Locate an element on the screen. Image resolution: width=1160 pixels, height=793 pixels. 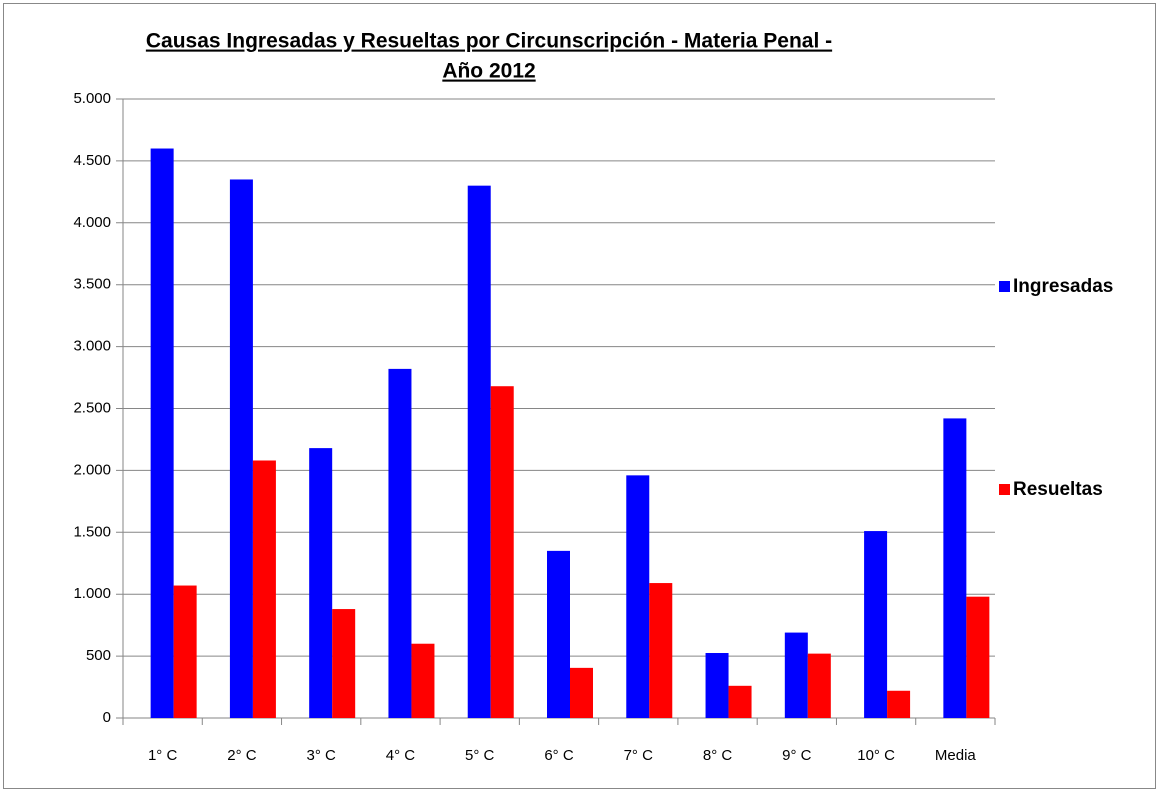
y-tick-label: 3.000 is located at coordinates (92, 346).